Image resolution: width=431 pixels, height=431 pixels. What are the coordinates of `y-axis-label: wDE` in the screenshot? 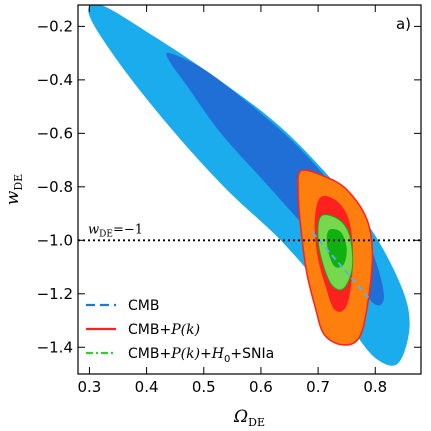 It's located at (14, 189).